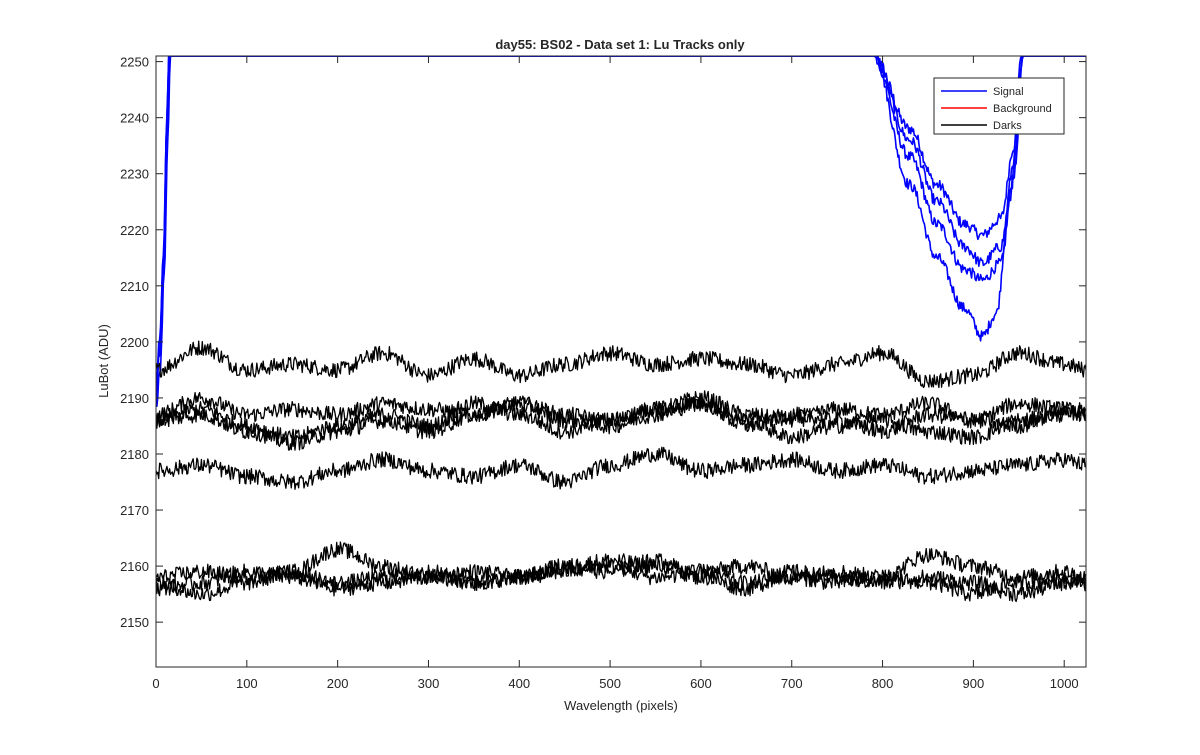 This screenshot has width=1200, height=755. I want to click on x-tick-label: 600, so click(701, 683).